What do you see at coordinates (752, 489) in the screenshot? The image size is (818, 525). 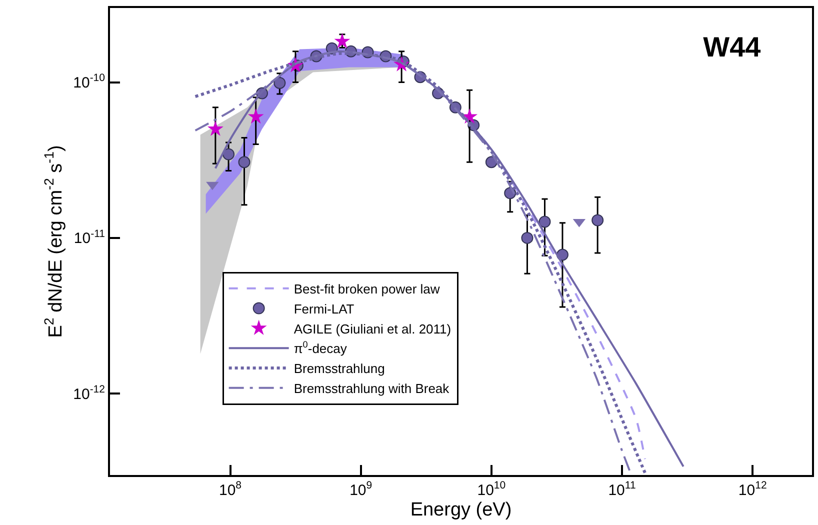 I see `x-tick-label: 10$^{12}$` at bounding box center [752, 489].